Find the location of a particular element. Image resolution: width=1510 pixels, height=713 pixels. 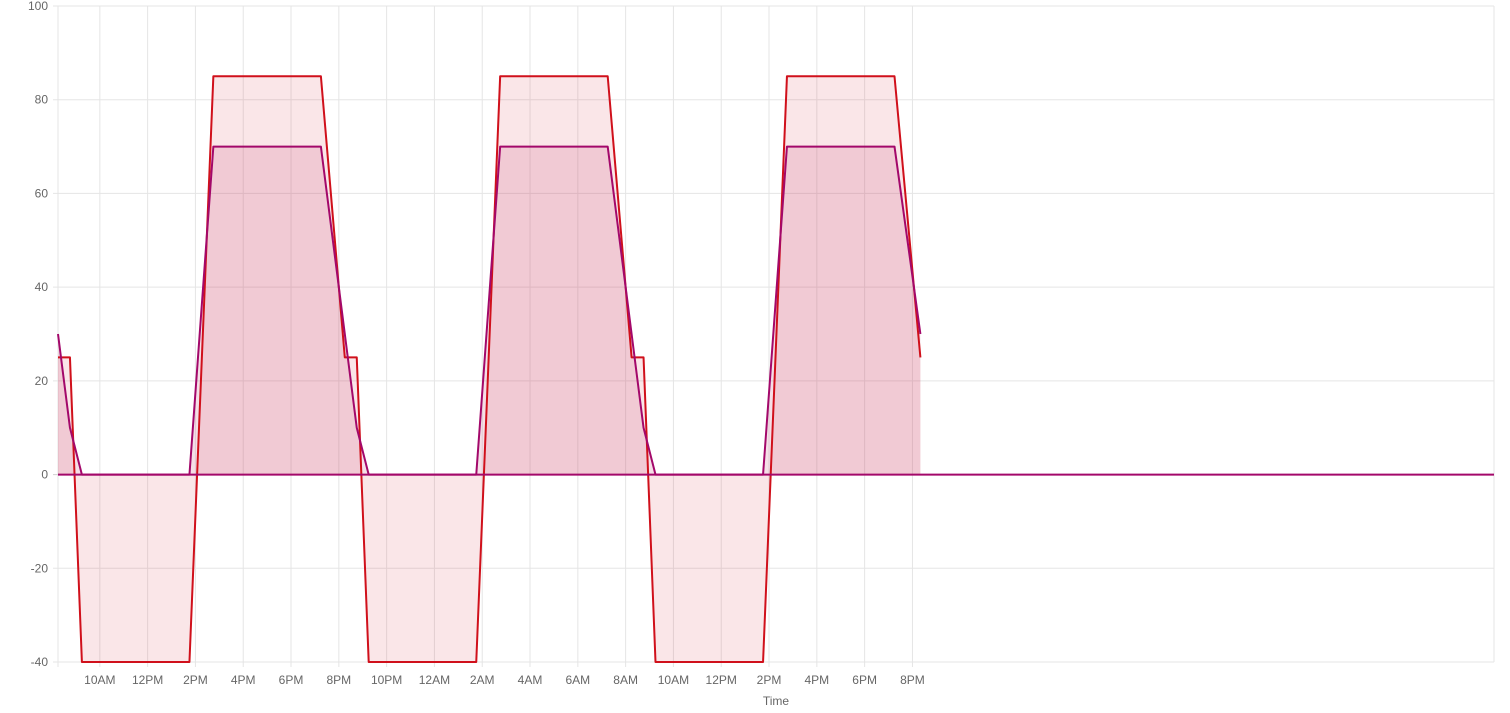

y-tick-label: 80 is located at coordinates (42, 100).